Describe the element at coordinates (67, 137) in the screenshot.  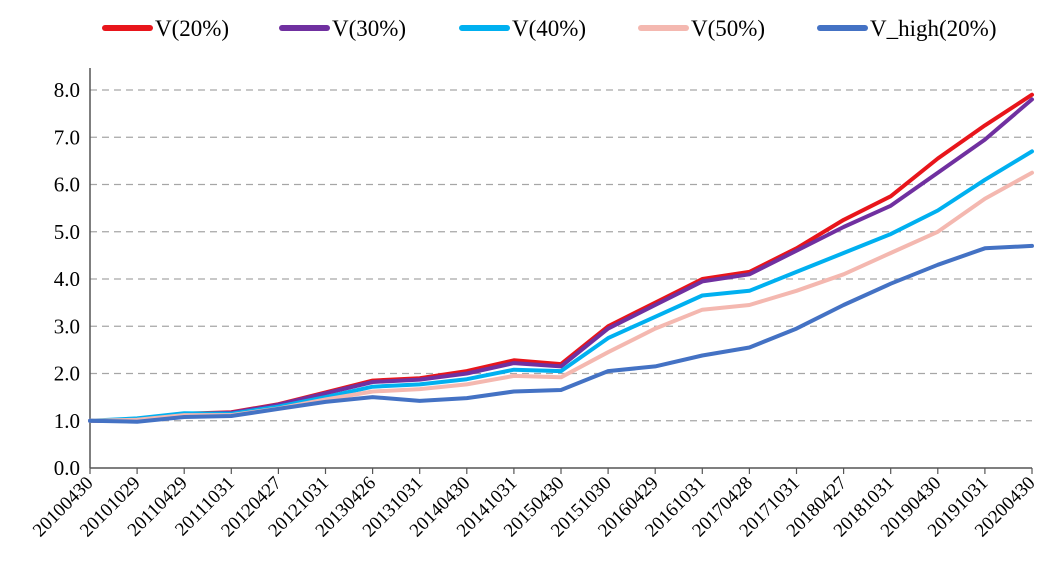
I see `y-tick-label: 7.0` at that location.